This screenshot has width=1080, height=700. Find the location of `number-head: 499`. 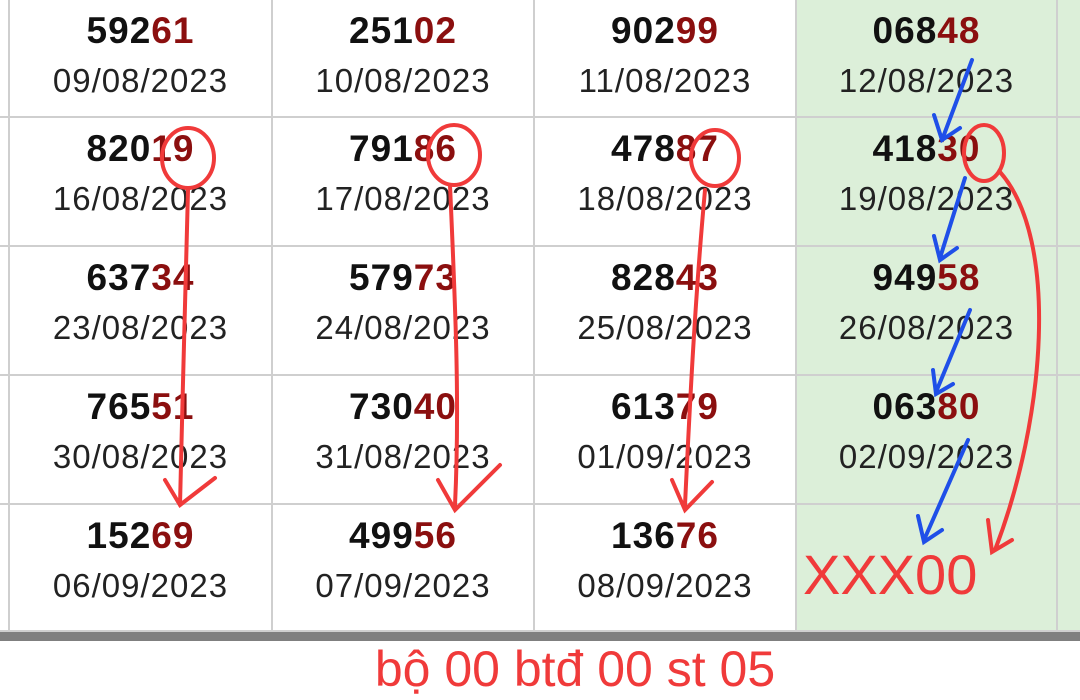

number-head: 499 is located at coordinates (381, 535).